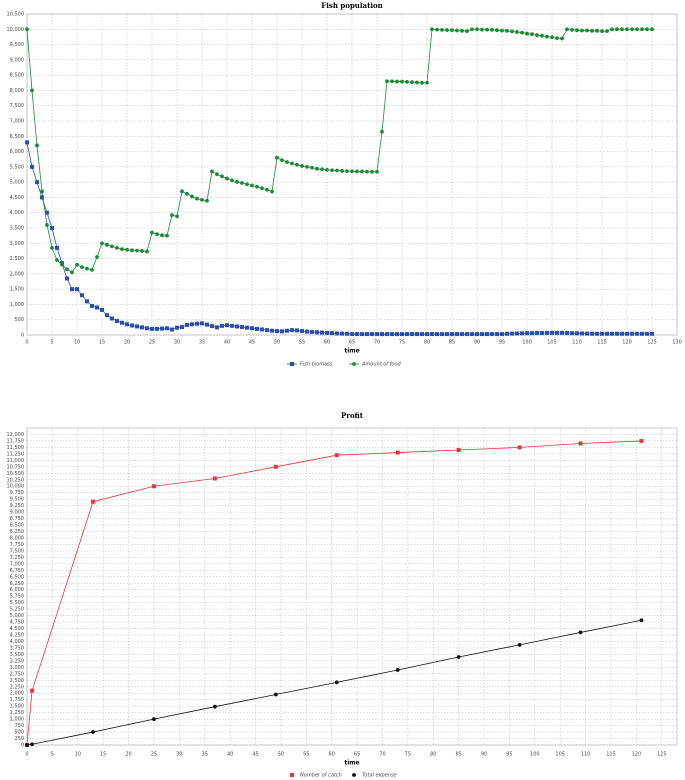 The height and width of the screenshot is (780, 685). What do you see at coordinates (16, 487) in the screenshot?
I see `y-tick-label: 10,000` at bounding box center [16, 487].